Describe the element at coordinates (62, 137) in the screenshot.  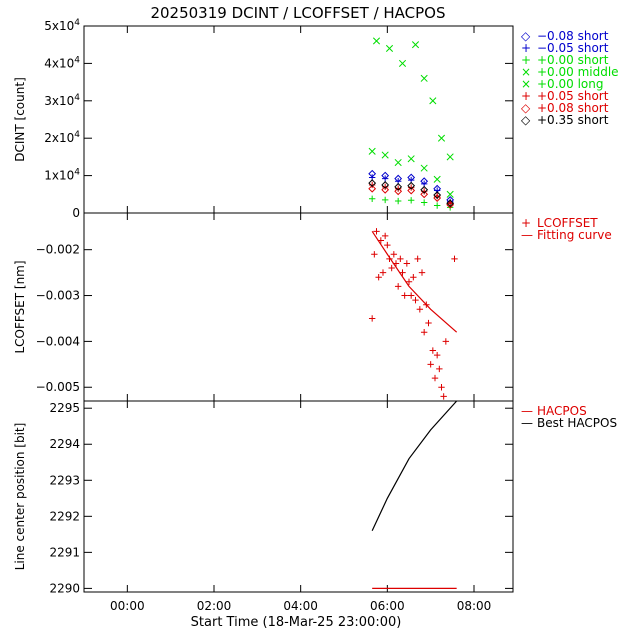
I see `y-tick-label: 2x10⁴` at that location.